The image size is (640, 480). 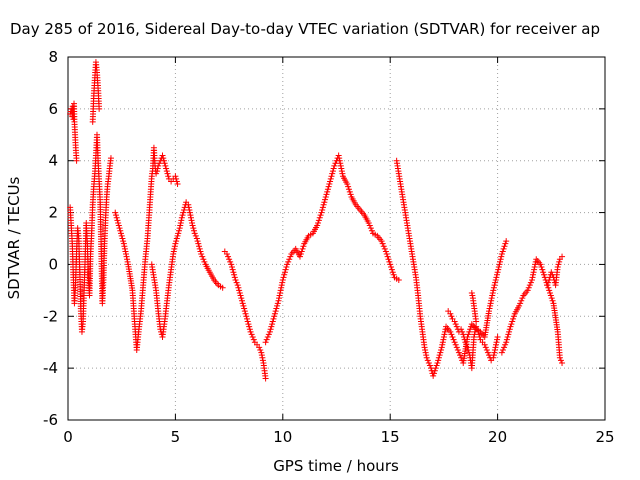 I want to click on y-tick-label: 4, so click(x=53, y=161).